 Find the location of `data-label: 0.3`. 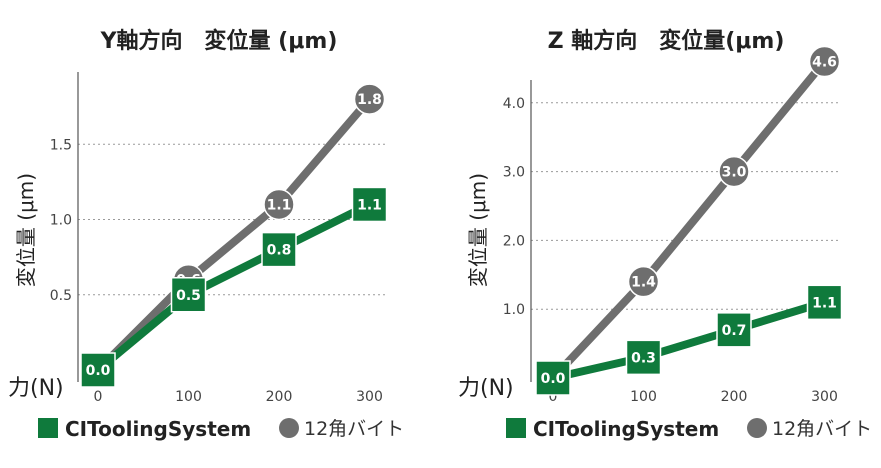

data-label: 0.3 is located at coordinates (643, 358).